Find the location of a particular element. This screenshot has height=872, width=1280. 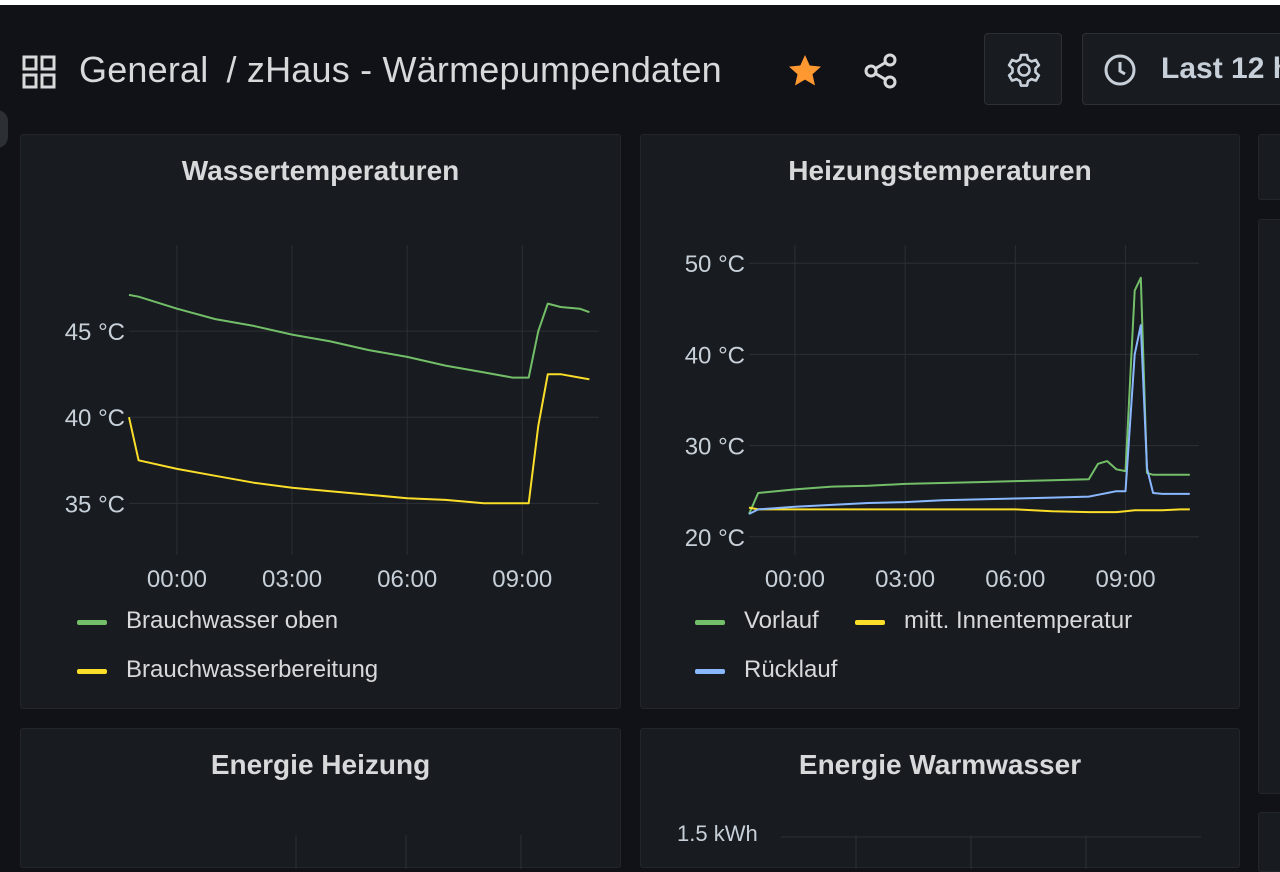

y-tick-label: 45 °C is located at coordinates (95, 332).